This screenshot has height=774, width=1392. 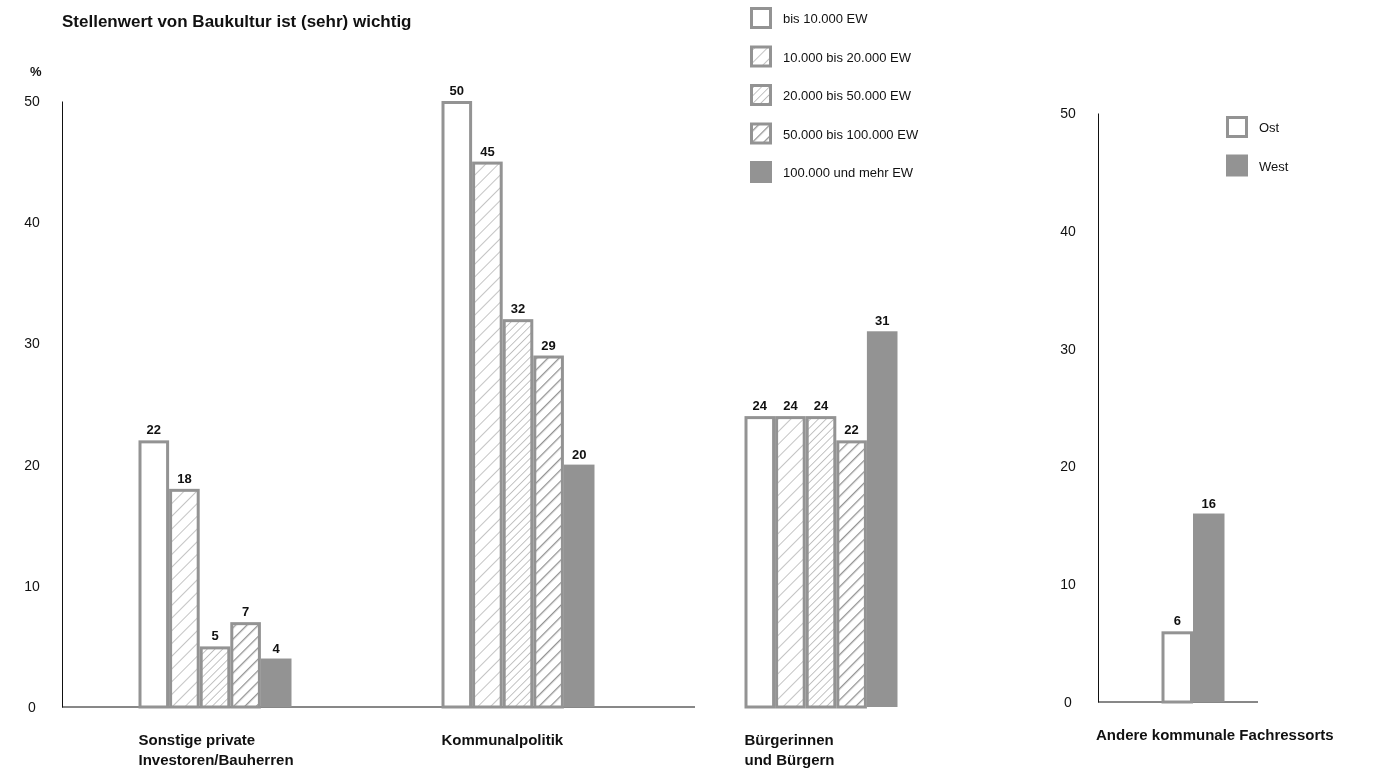 What do you see at coordinates (276, 648) in the screenshot?
I see `data-label: 4` at bounding box center [276, 648].